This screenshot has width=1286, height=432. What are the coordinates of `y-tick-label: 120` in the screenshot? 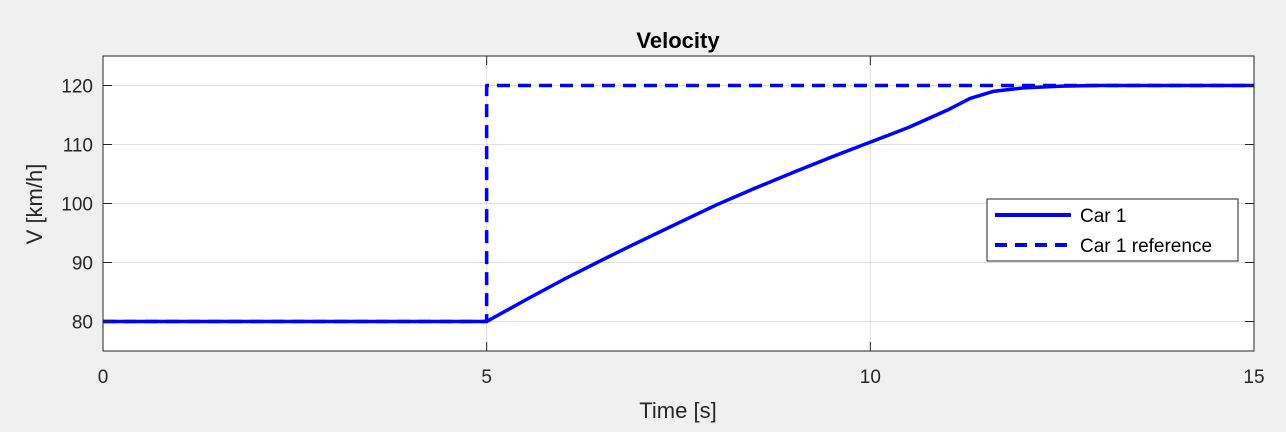 It's located at (77, 87).